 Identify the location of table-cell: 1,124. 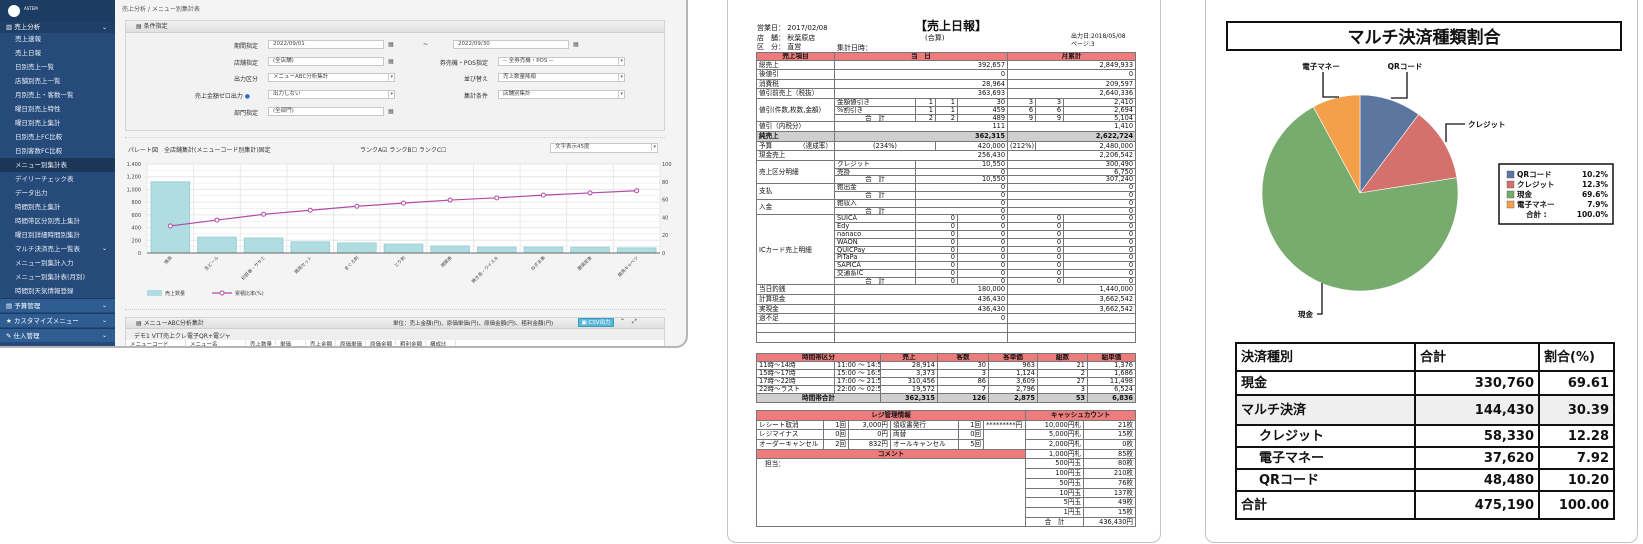
(1013, 373).